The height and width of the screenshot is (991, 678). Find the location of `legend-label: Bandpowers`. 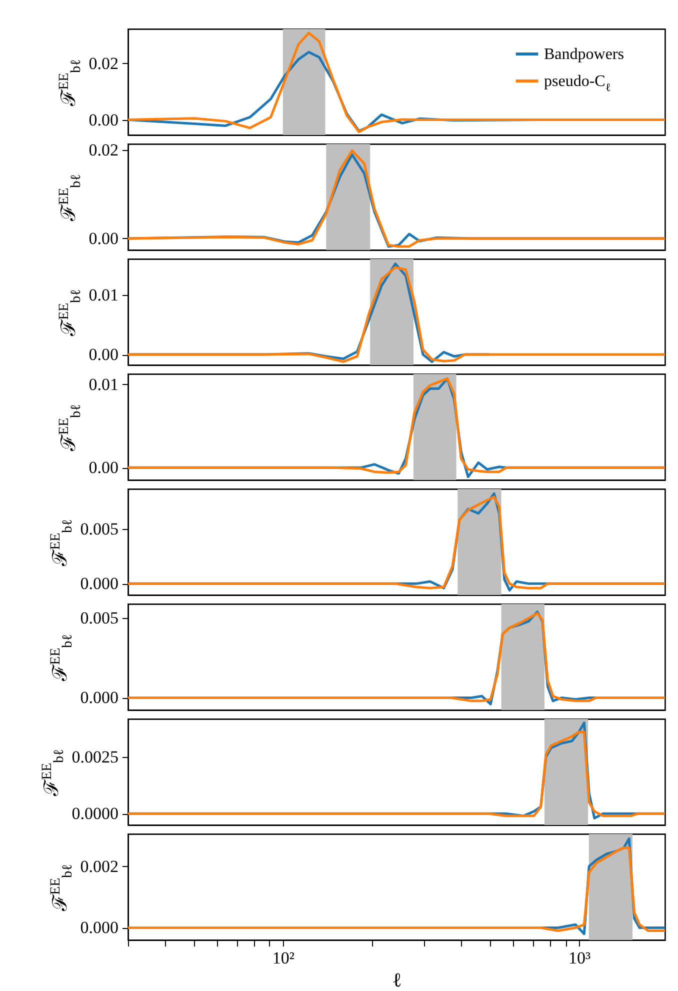

legend-label: Bandpowers is located at coordinates (584, 54).